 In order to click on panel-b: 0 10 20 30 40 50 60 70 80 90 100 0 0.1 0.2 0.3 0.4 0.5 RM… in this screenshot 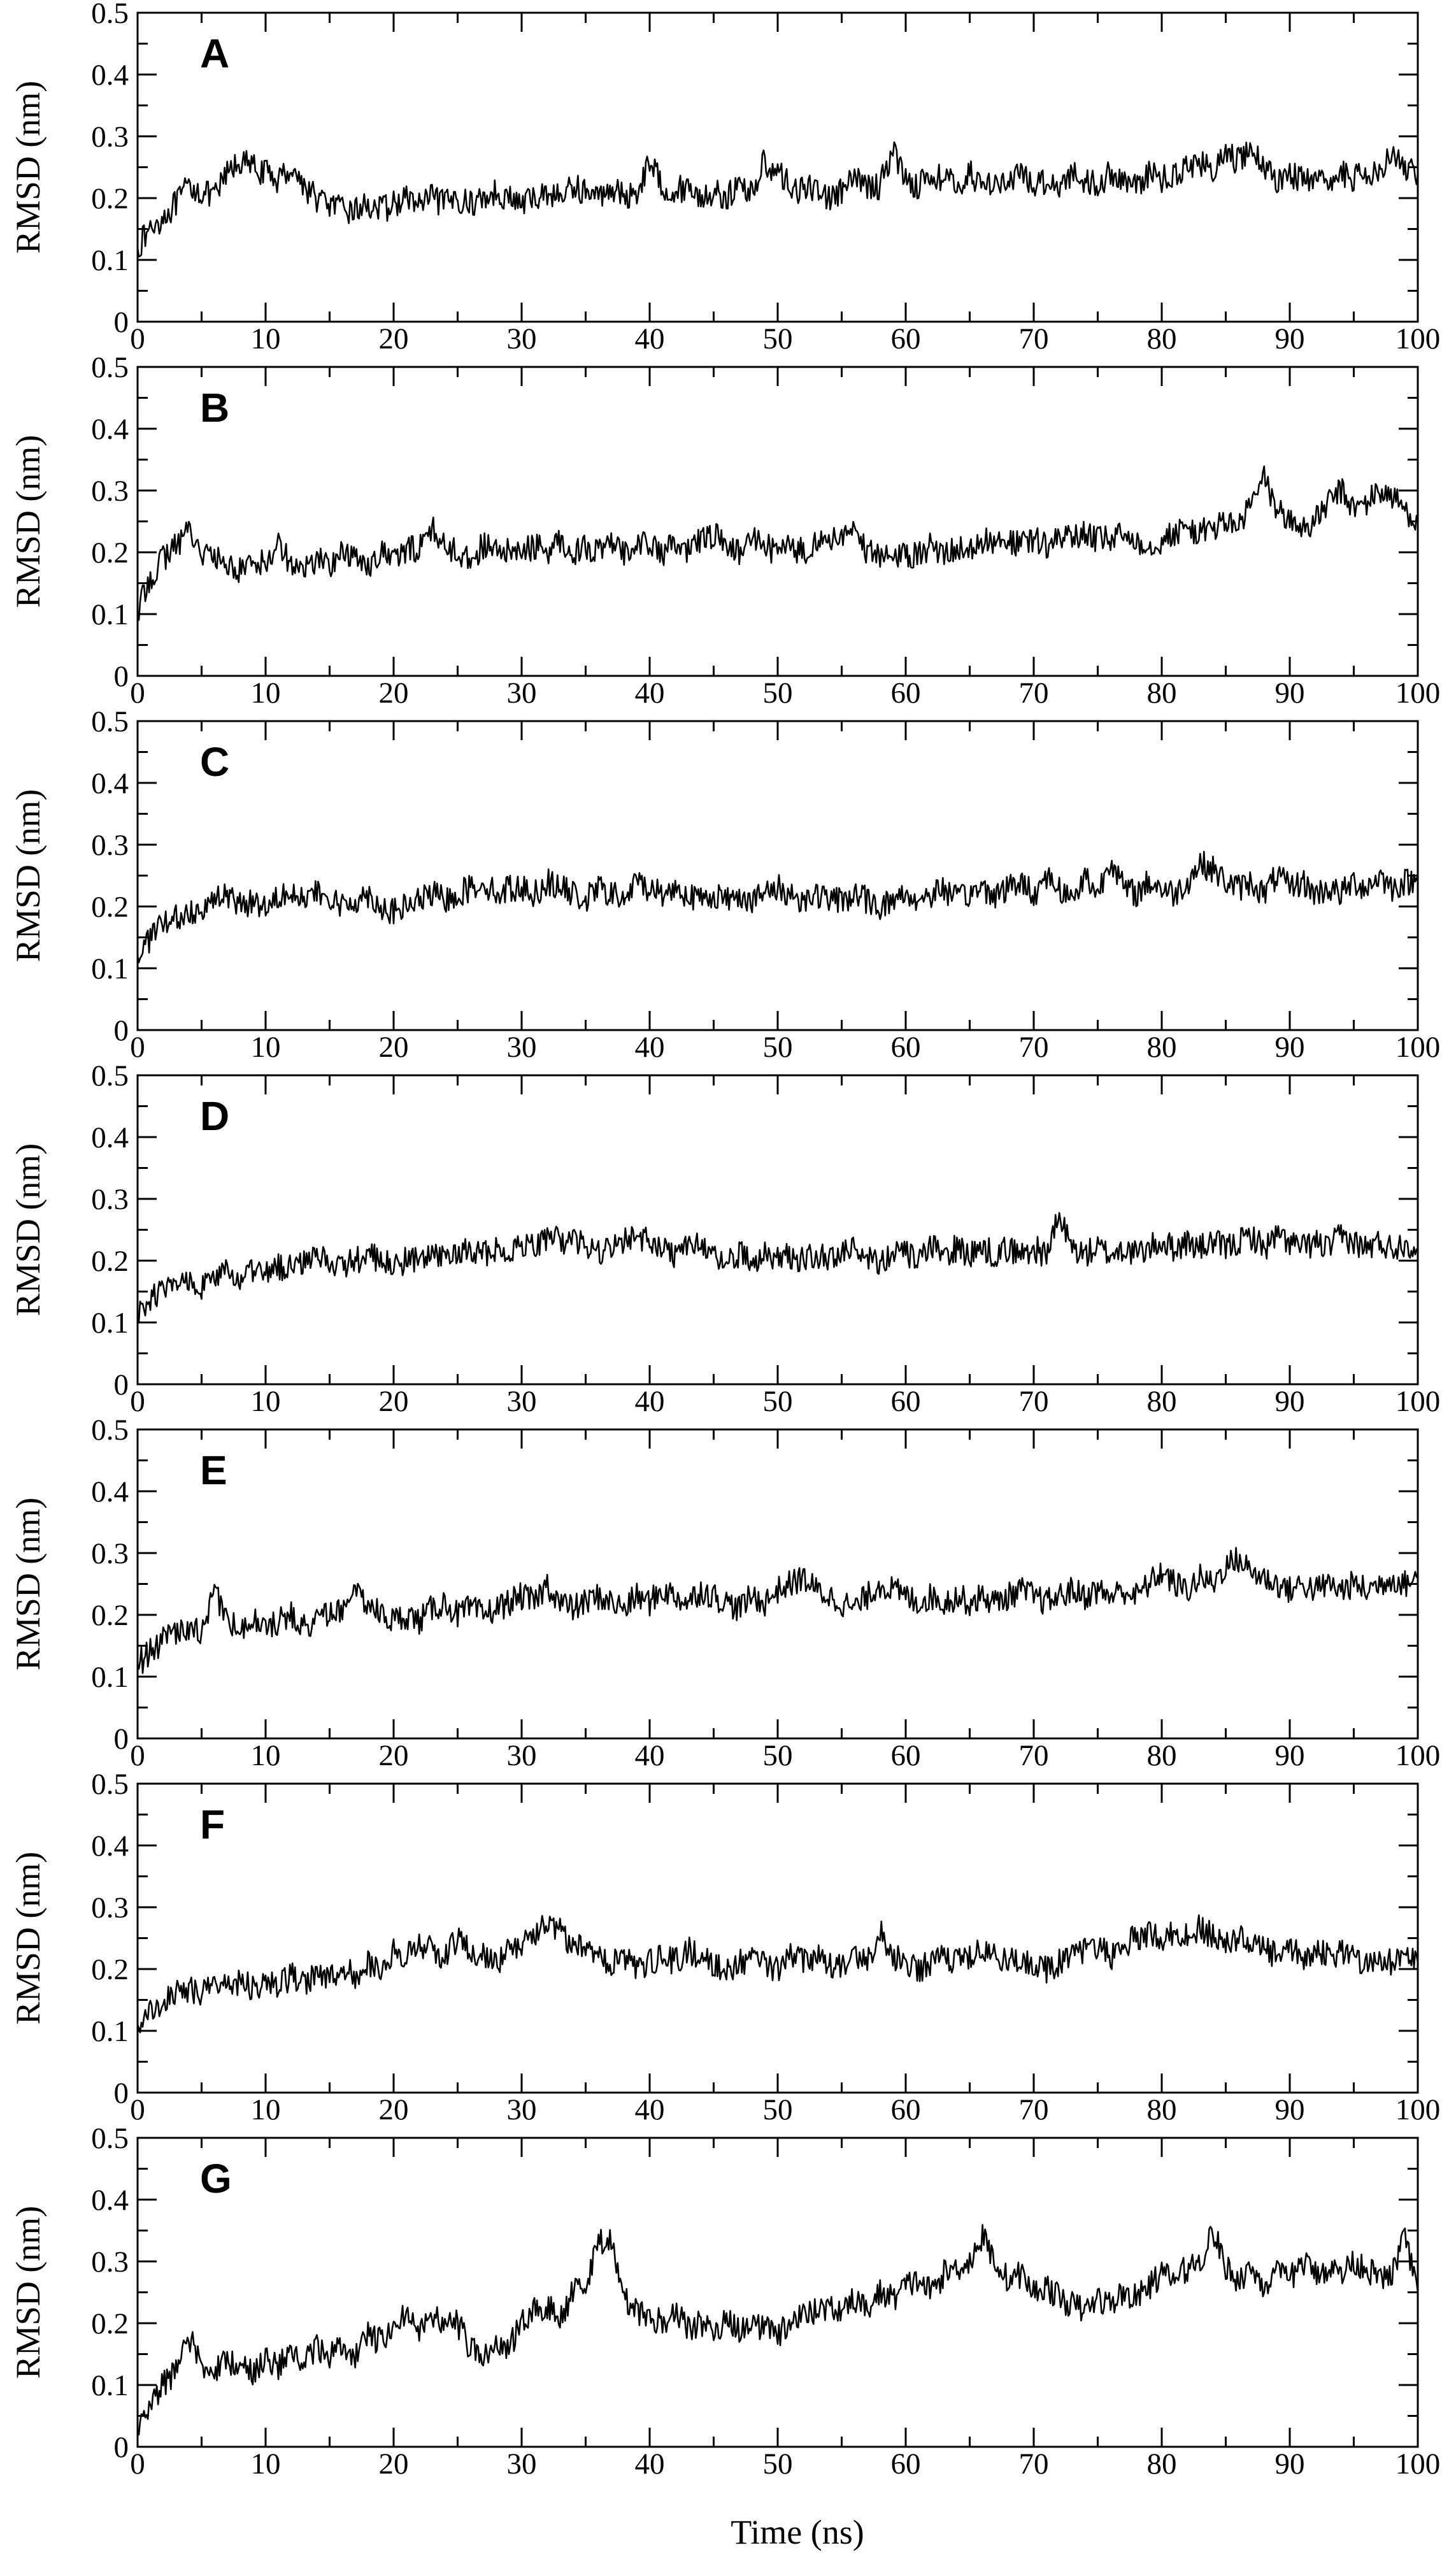, I will do `click(724, 530)`.